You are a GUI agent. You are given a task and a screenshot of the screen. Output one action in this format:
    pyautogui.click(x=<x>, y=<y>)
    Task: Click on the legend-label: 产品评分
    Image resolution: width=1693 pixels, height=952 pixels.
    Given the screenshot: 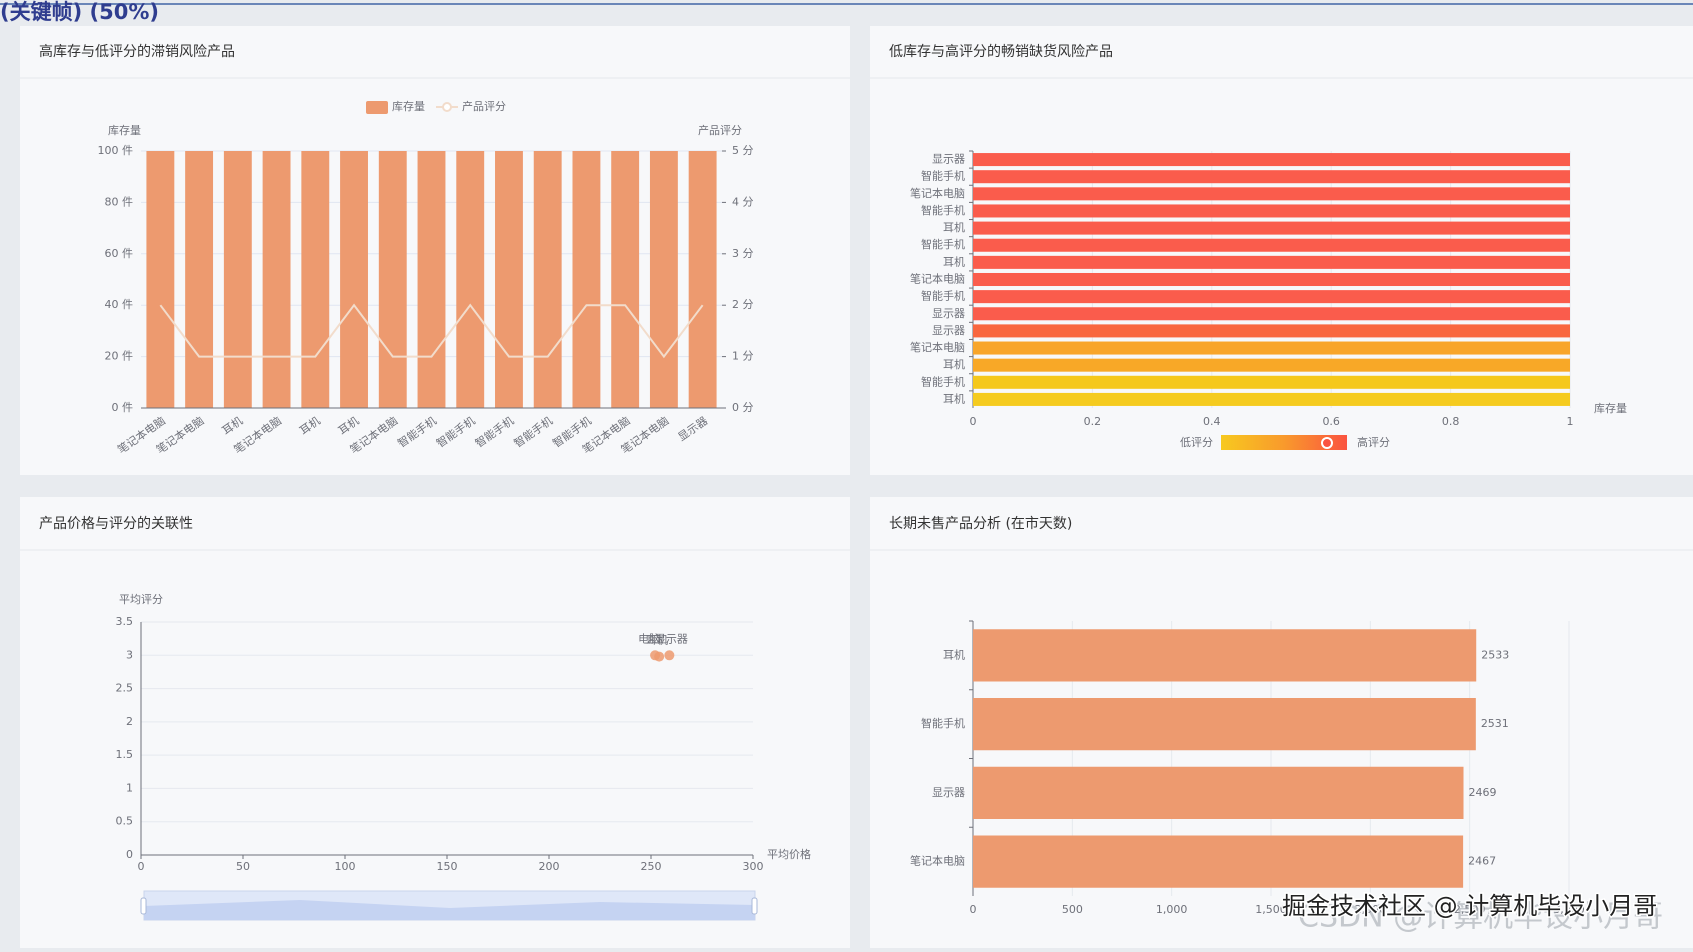 What is the action you would take?
    pyautogui.click(x=484, y=106)
    